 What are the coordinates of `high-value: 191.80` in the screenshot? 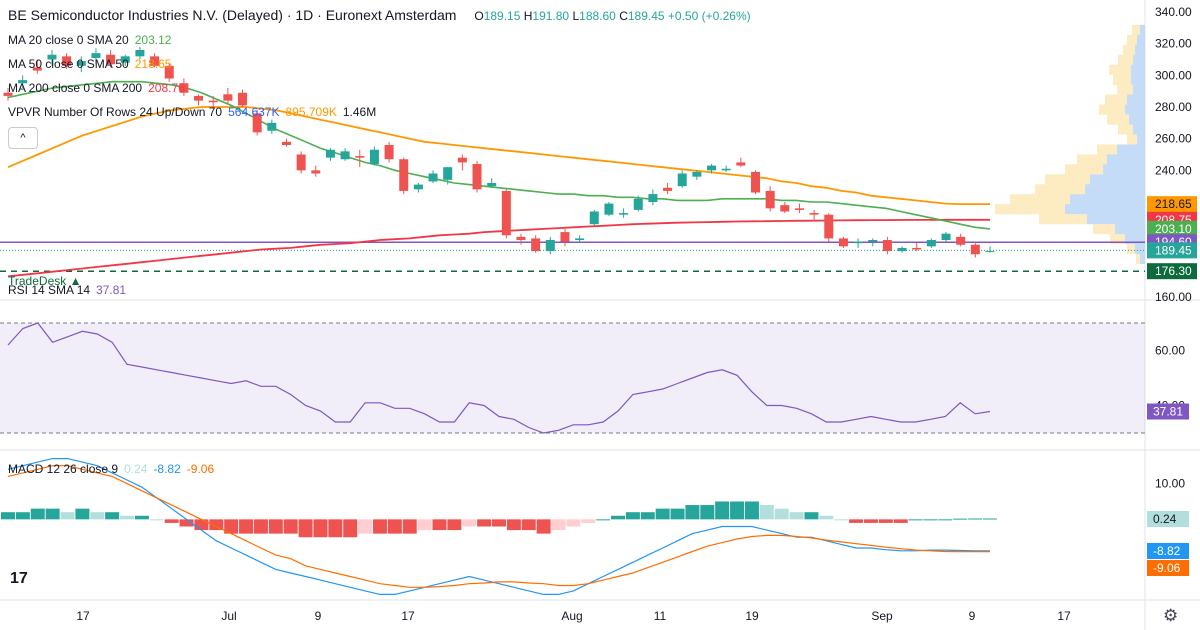 It's located at (551, 16).